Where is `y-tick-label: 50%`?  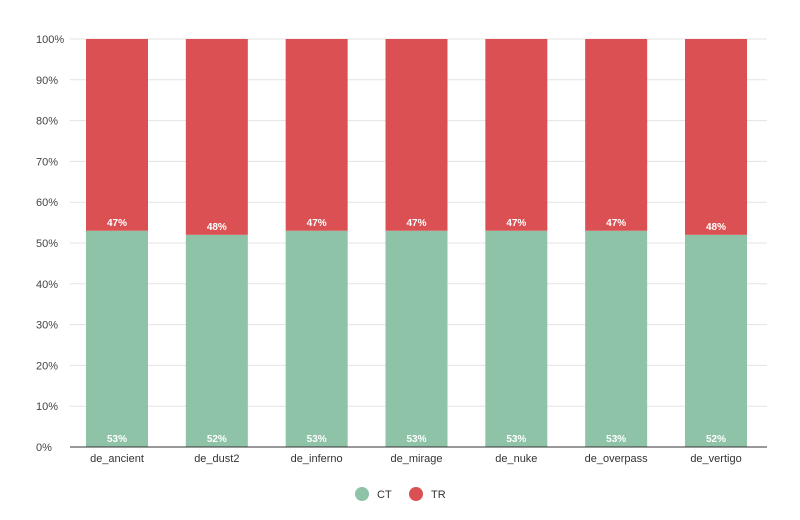 y-tick-label: 50% is located at coordinates (47, 244).